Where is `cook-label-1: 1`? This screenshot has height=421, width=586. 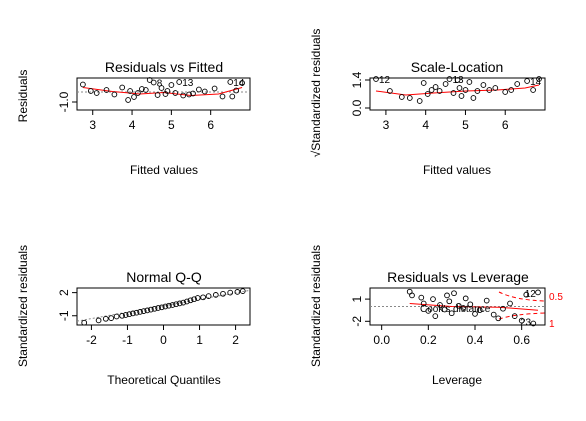 cook-label-1: 1 is located at coordinates (552, 324).